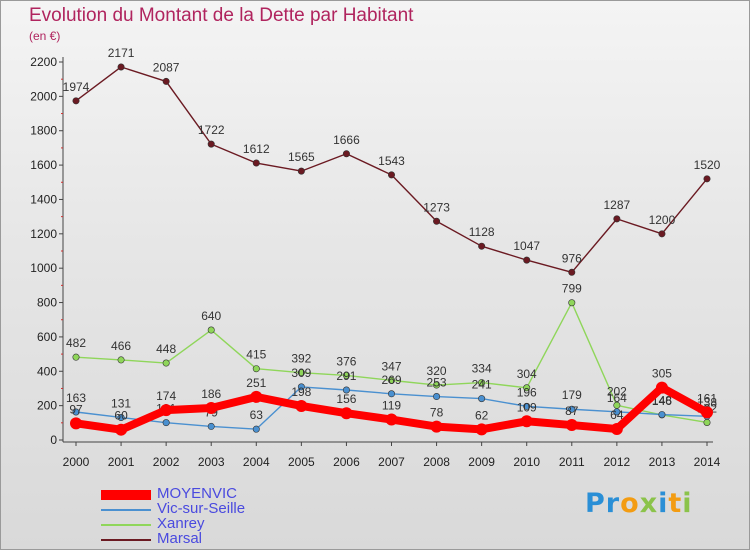 The height and width of the screenshot is (551, 750). What do you see at coordinates (613, 503) in the screenshot?
I see `logo-letter: r` at bounding box center [613, 503].